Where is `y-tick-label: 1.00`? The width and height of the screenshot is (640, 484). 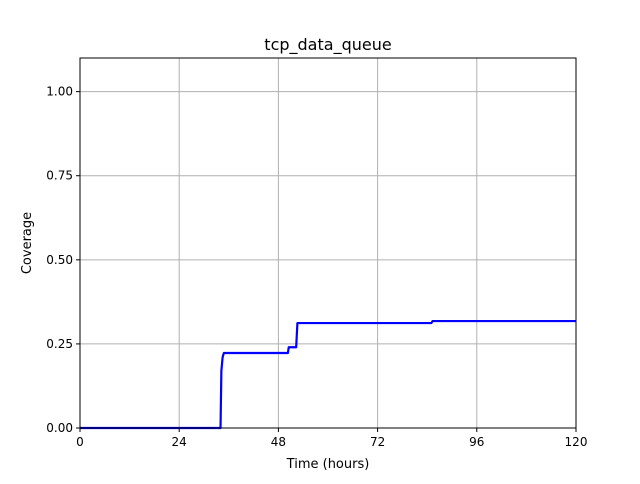
y-tick-label: 1.00 is located at coordinates (59, 92).